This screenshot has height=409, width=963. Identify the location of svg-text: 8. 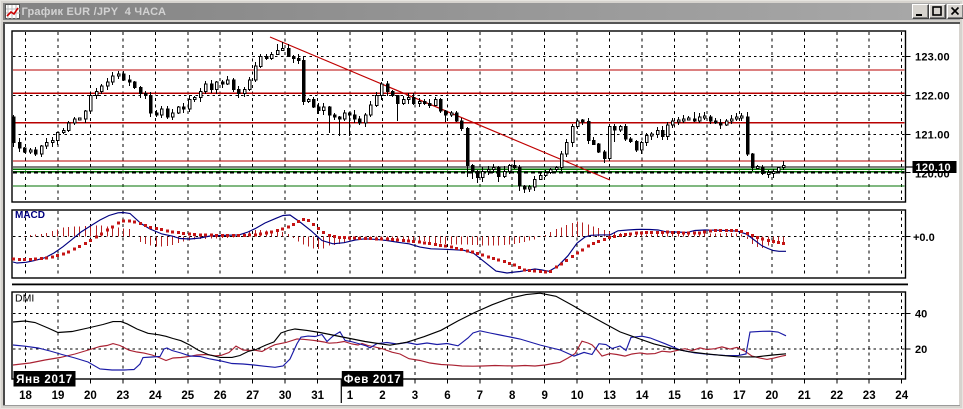
(512, 396).